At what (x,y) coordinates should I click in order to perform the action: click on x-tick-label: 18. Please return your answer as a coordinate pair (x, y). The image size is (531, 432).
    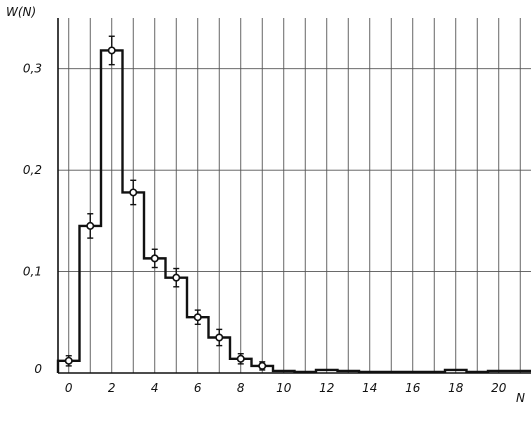
    Looking at the image, I should click on (456, 388).